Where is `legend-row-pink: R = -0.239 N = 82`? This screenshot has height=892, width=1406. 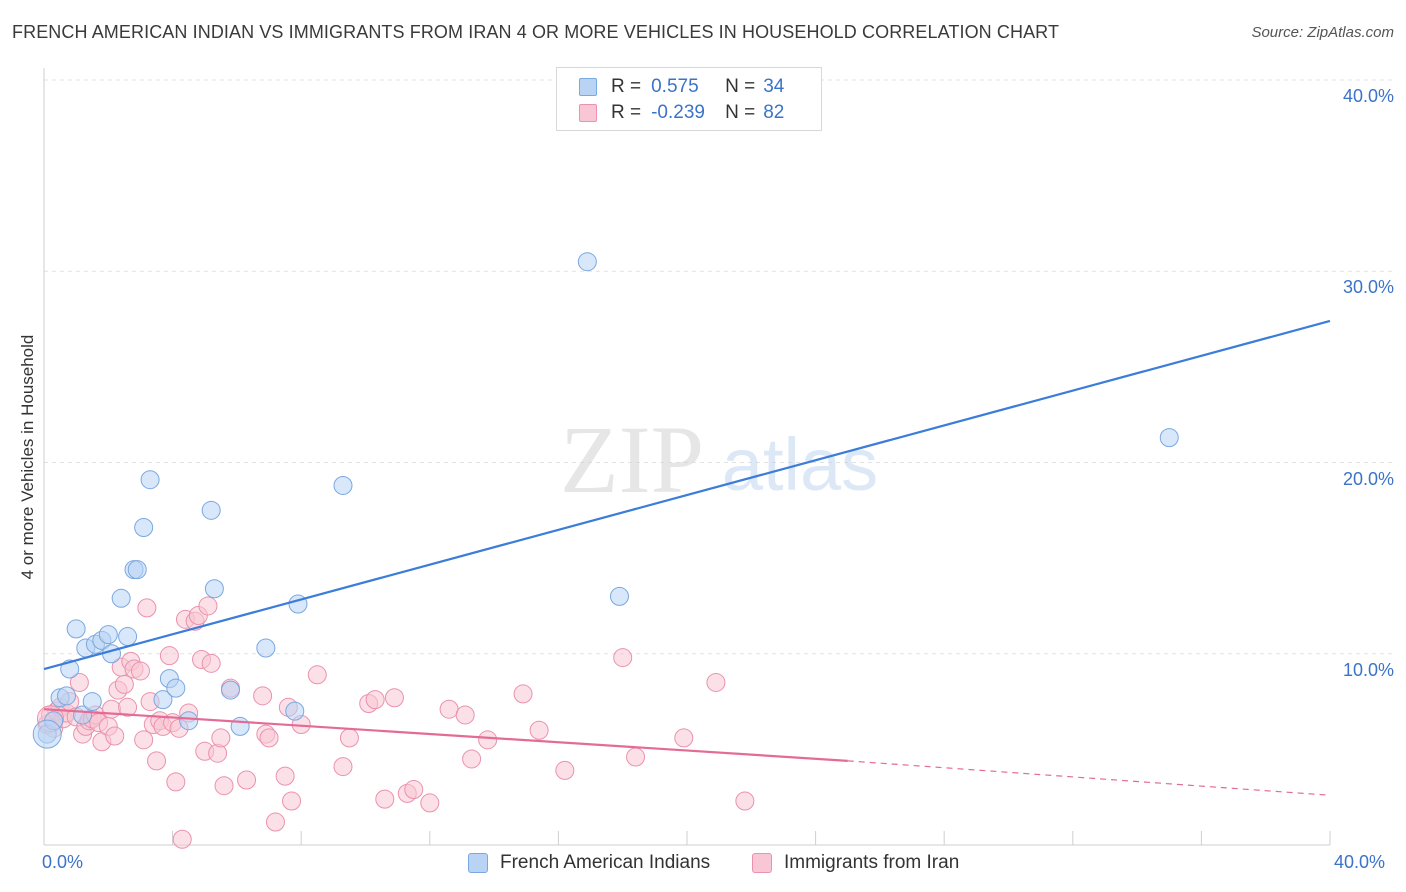 legend-row-pink: R = -0.239 N = 82 is located at coordinates (681, 113).